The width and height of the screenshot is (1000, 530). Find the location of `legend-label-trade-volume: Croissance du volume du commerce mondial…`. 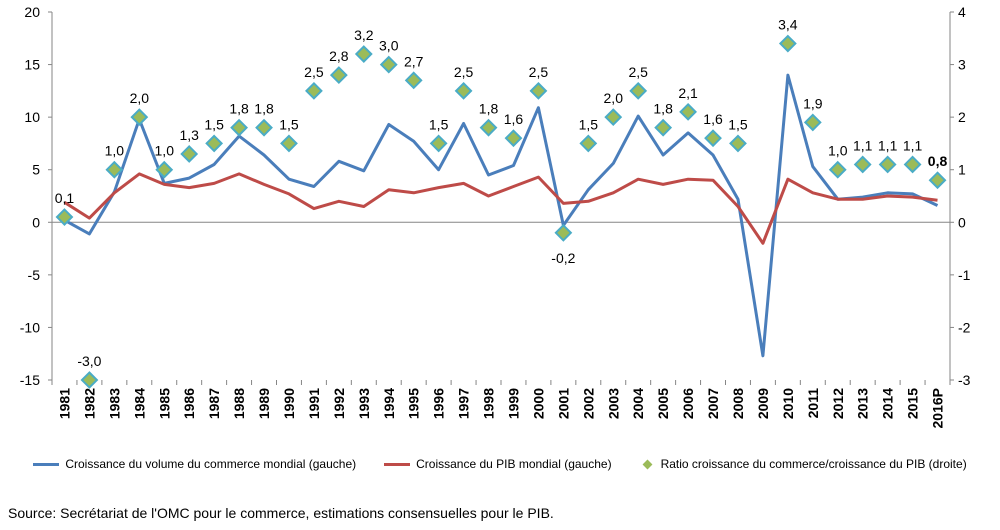

legend-label-trade-volume: Croissance du volume du commerce mondial… is located at coordinates (211, 464).